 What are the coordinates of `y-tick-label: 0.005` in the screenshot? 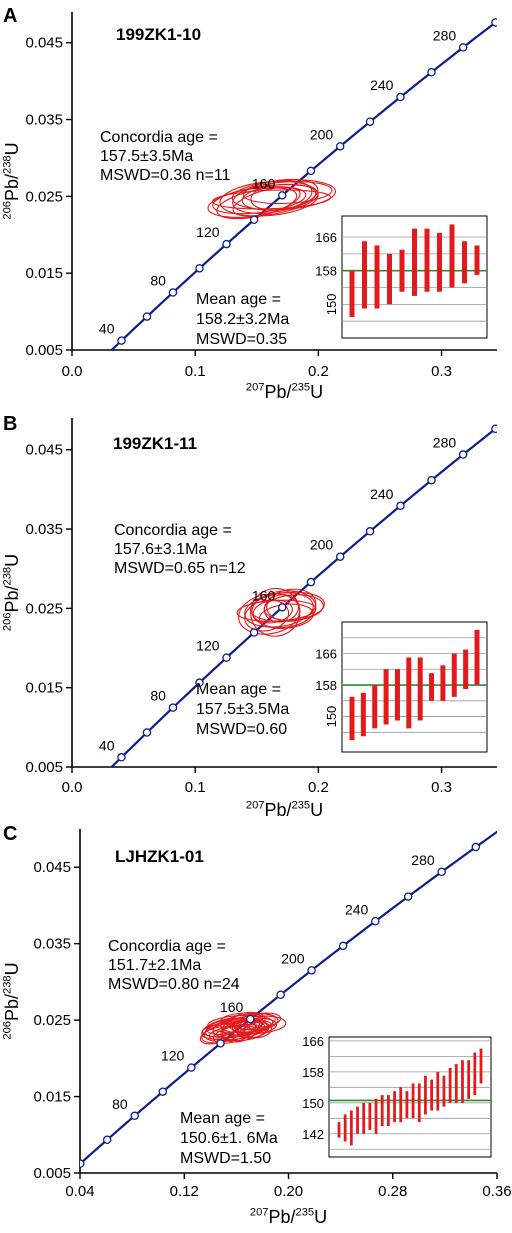 It's located at (44, 767).